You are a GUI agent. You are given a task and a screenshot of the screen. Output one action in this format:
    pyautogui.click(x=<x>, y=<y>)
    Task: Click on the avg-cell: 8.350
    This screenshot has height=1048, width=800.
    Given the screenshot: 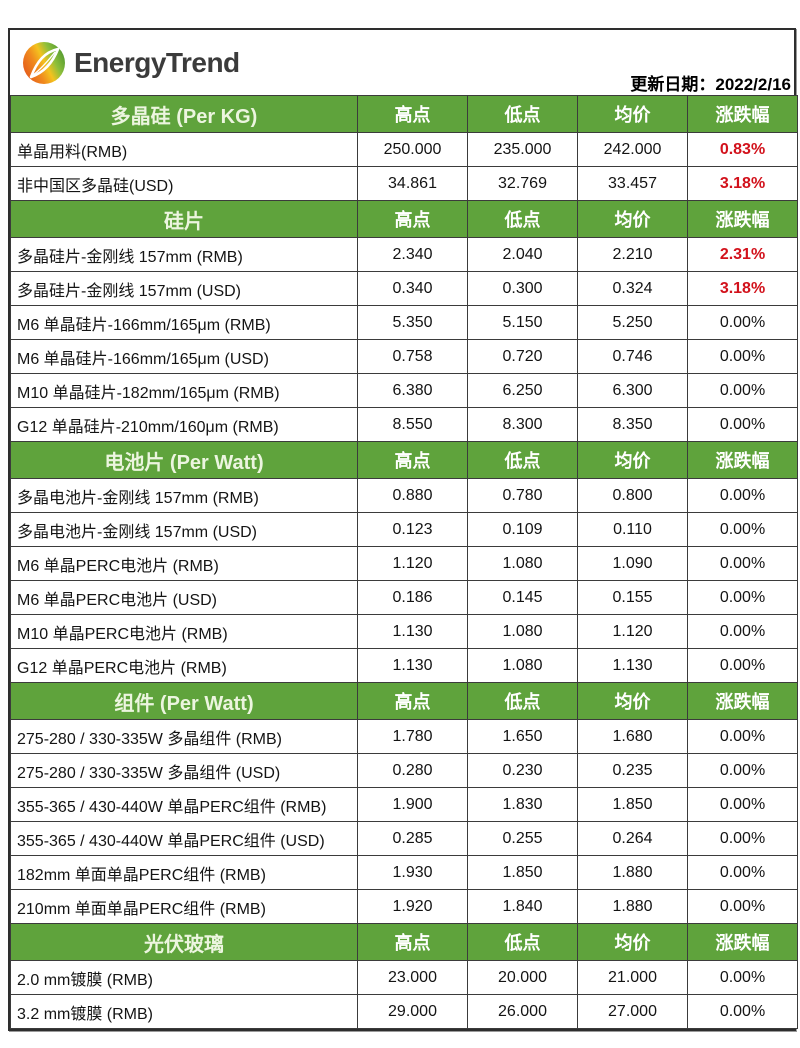 What is the action you would take?
    pyautogui.click(x=632, y=424)
    